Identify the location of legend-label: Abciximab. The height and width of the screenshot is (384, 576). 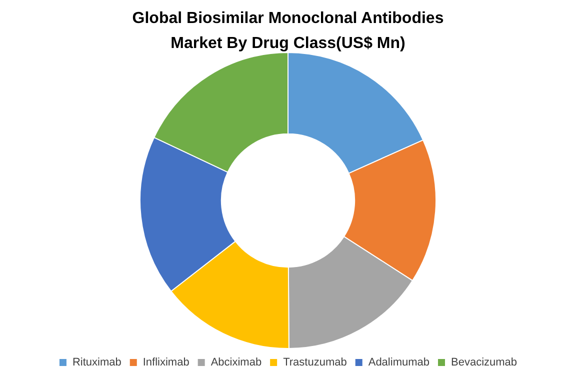
(236, 362).